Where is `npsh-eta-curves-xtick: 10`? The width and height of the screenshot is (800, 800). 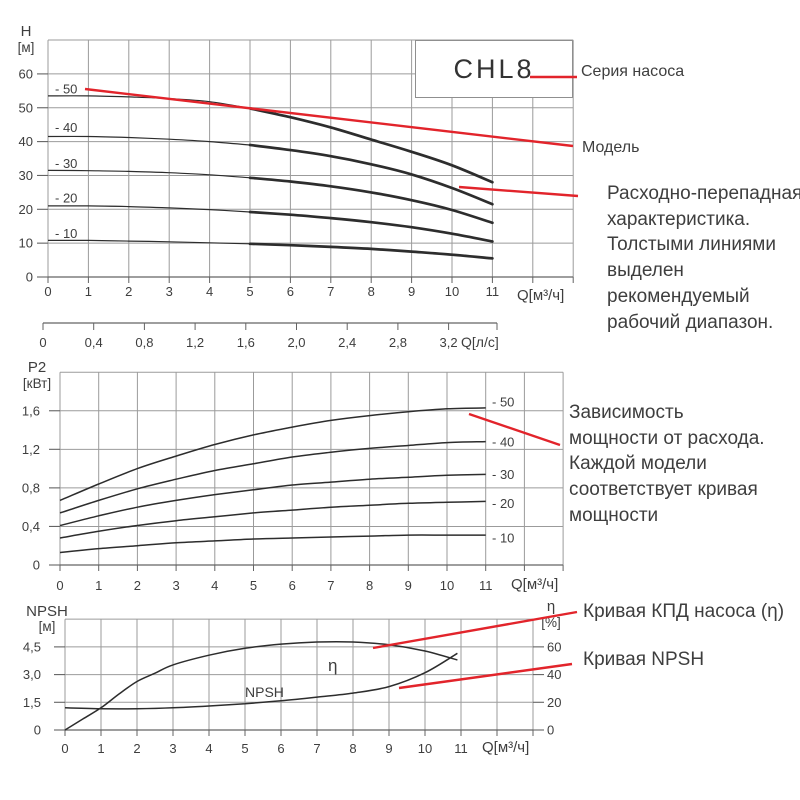 npsh-eta-curves-xtick: 10 is located at coordinates (425, 748).